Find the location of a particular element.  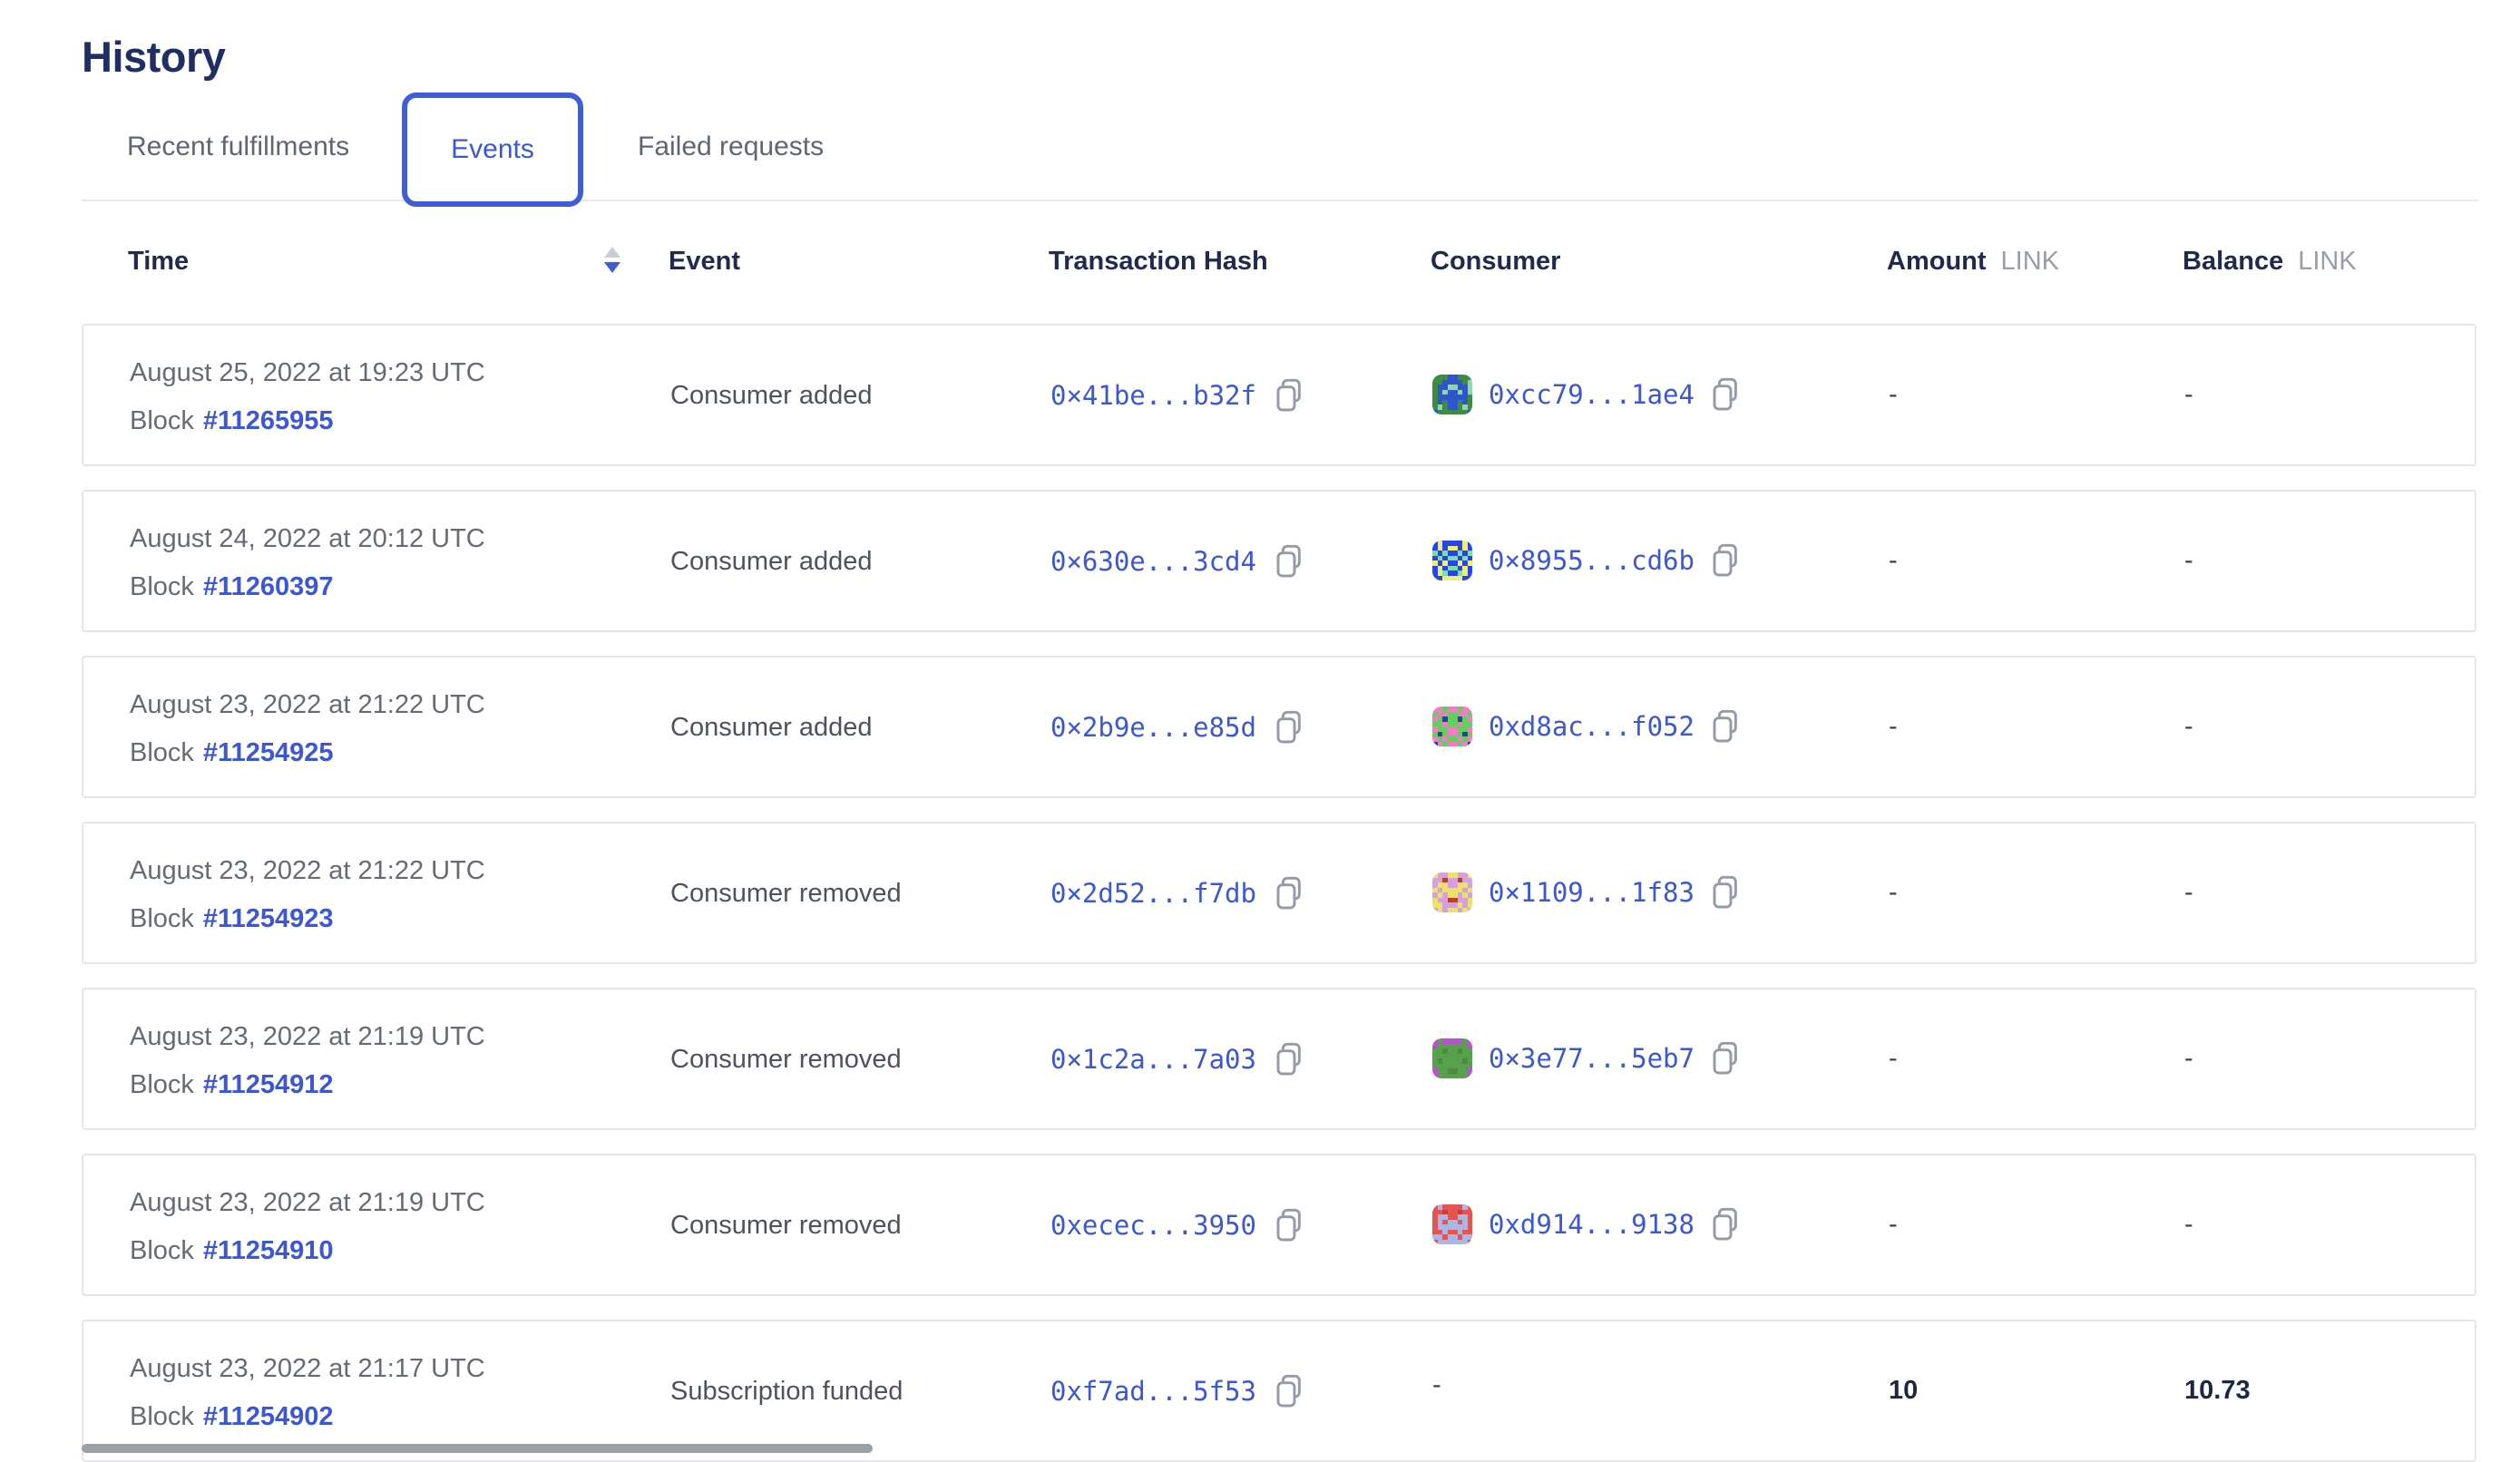

event-type: Consumer removed is located at coordinates (786, 1059).